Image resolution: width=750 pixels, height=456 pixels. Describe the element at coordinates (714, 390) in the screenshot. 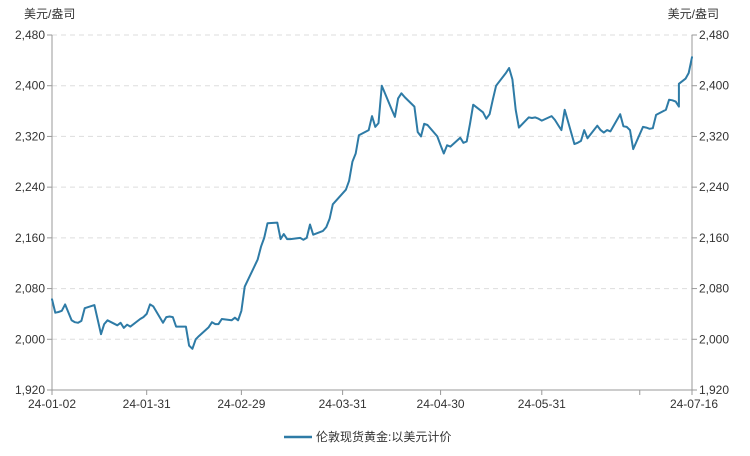

I see `y-tick-label-right: 1,920` at that location.